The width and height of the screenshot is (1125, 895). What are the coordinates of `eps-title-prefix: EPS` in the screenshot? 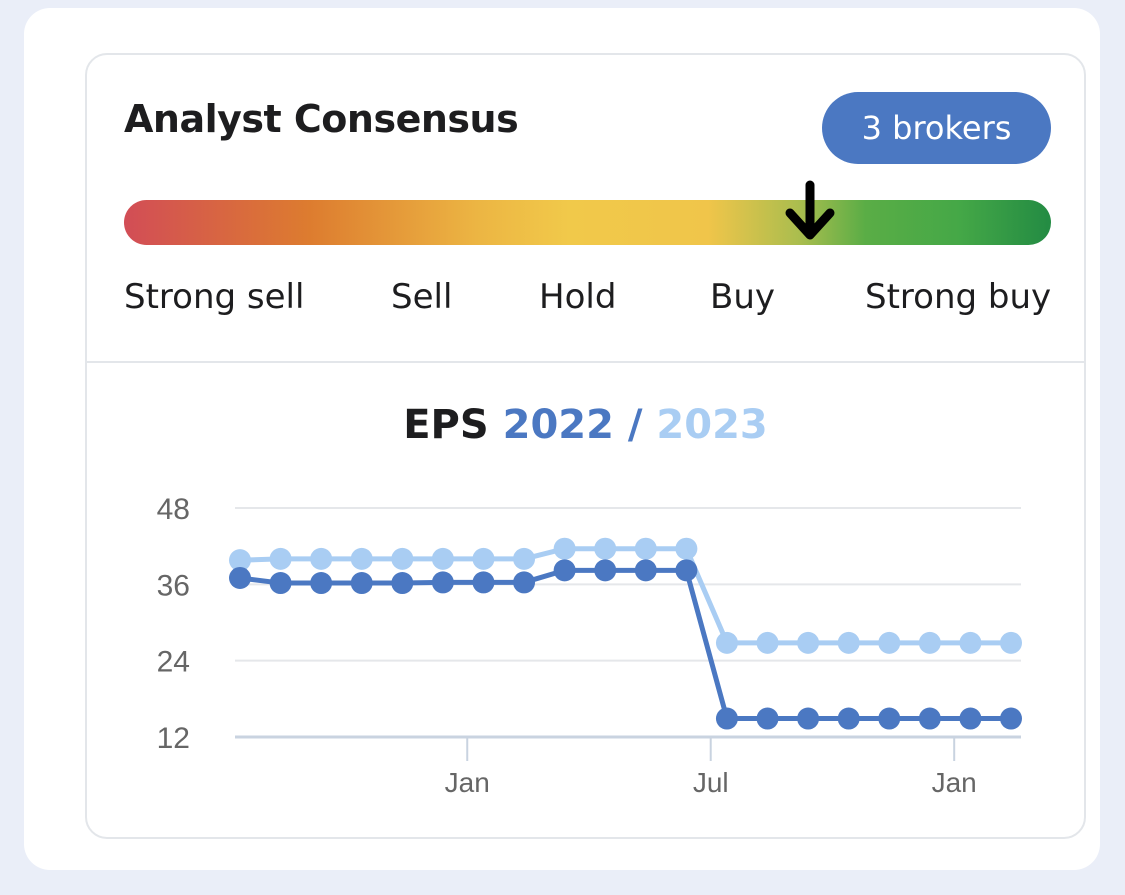 It's located at (446, 425).